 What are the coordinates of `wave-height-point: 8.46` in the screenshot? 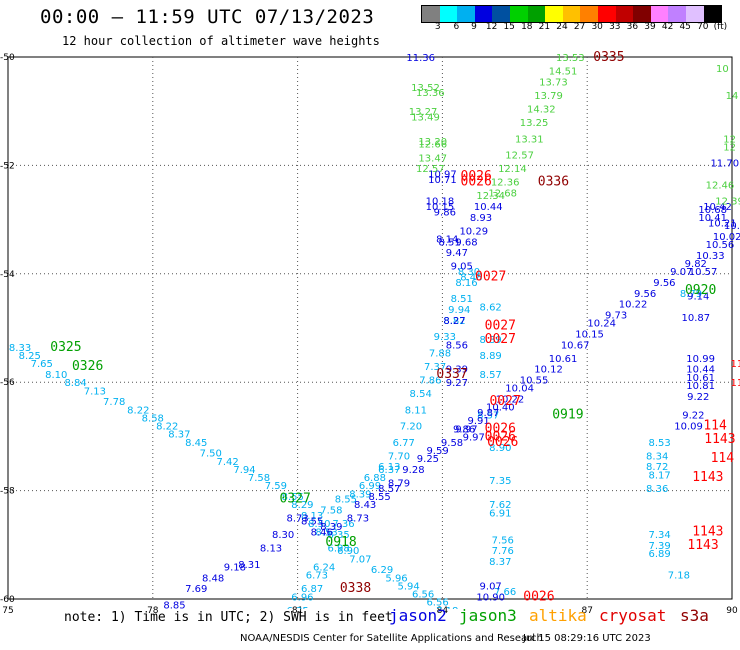 It's located at (322, 532).